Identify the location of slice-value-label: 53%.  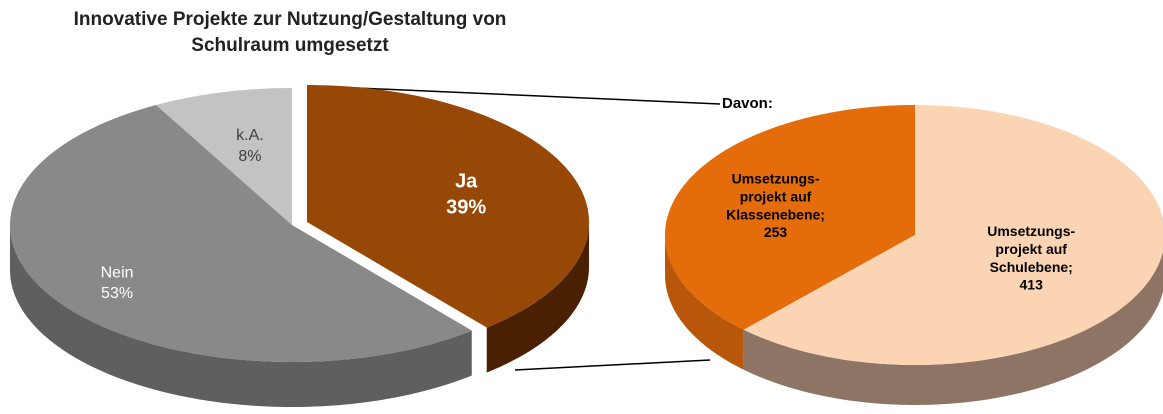
(117, 293).